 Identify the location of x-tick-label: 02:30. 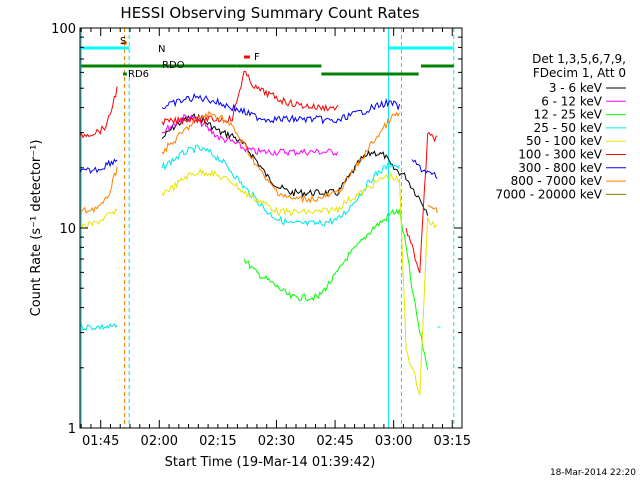
(276, 441).